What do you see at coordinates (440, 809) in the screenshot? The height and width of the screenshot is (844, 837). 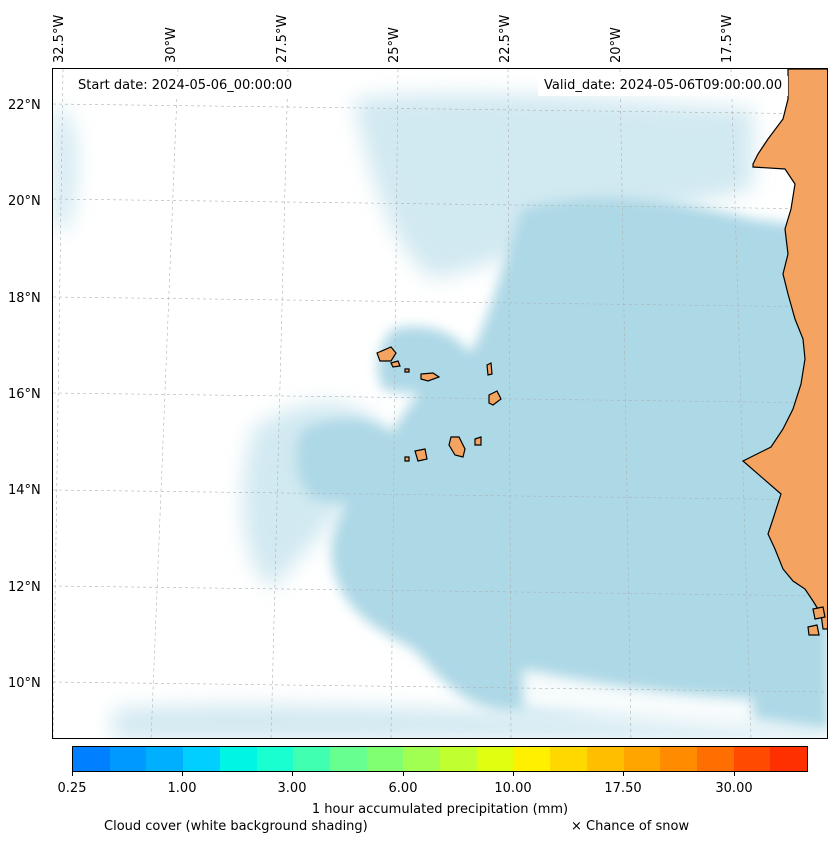 I see `colorbar-label: 1 hour accumulated precipitation (mm)` at bounding box center [440, 809].